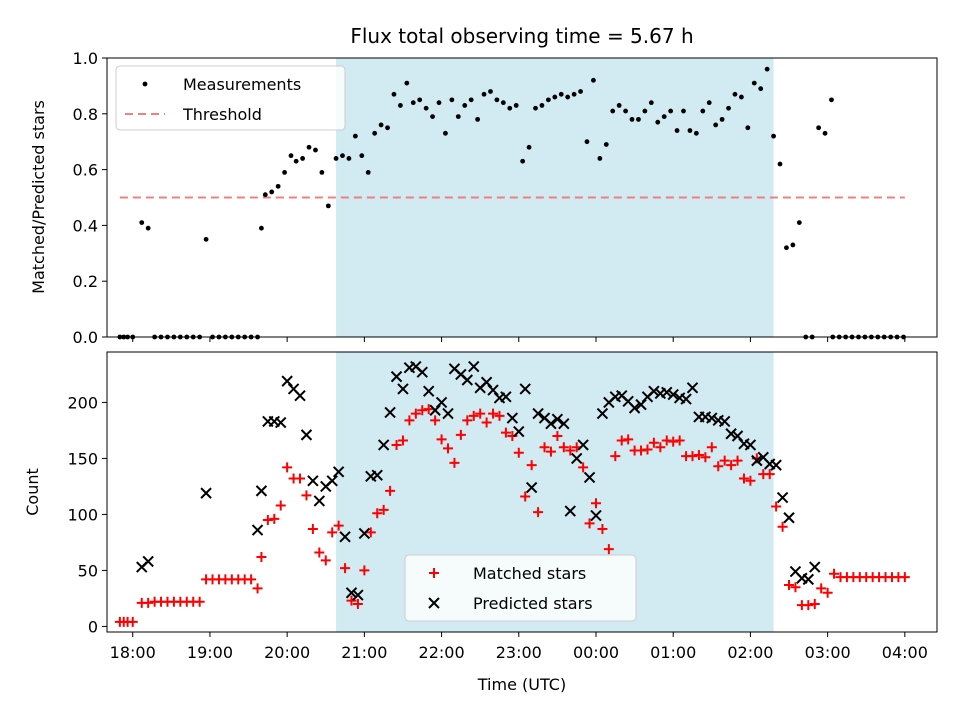 Image resolution: width=960 pixels, height=724 pixels. What do you see at coordinates (85, 58) in the screenshot?
I see `top-y-tick-label: 1.0` at bounding box center [85, 58].